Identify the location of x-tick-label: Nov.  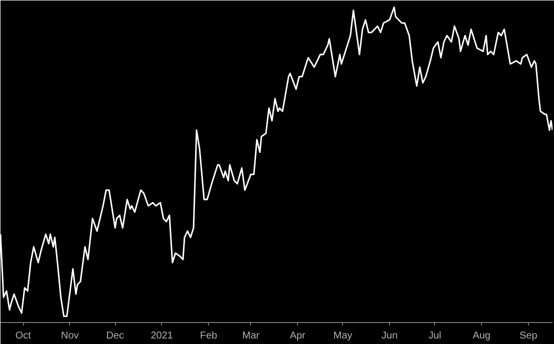
(69, 336).